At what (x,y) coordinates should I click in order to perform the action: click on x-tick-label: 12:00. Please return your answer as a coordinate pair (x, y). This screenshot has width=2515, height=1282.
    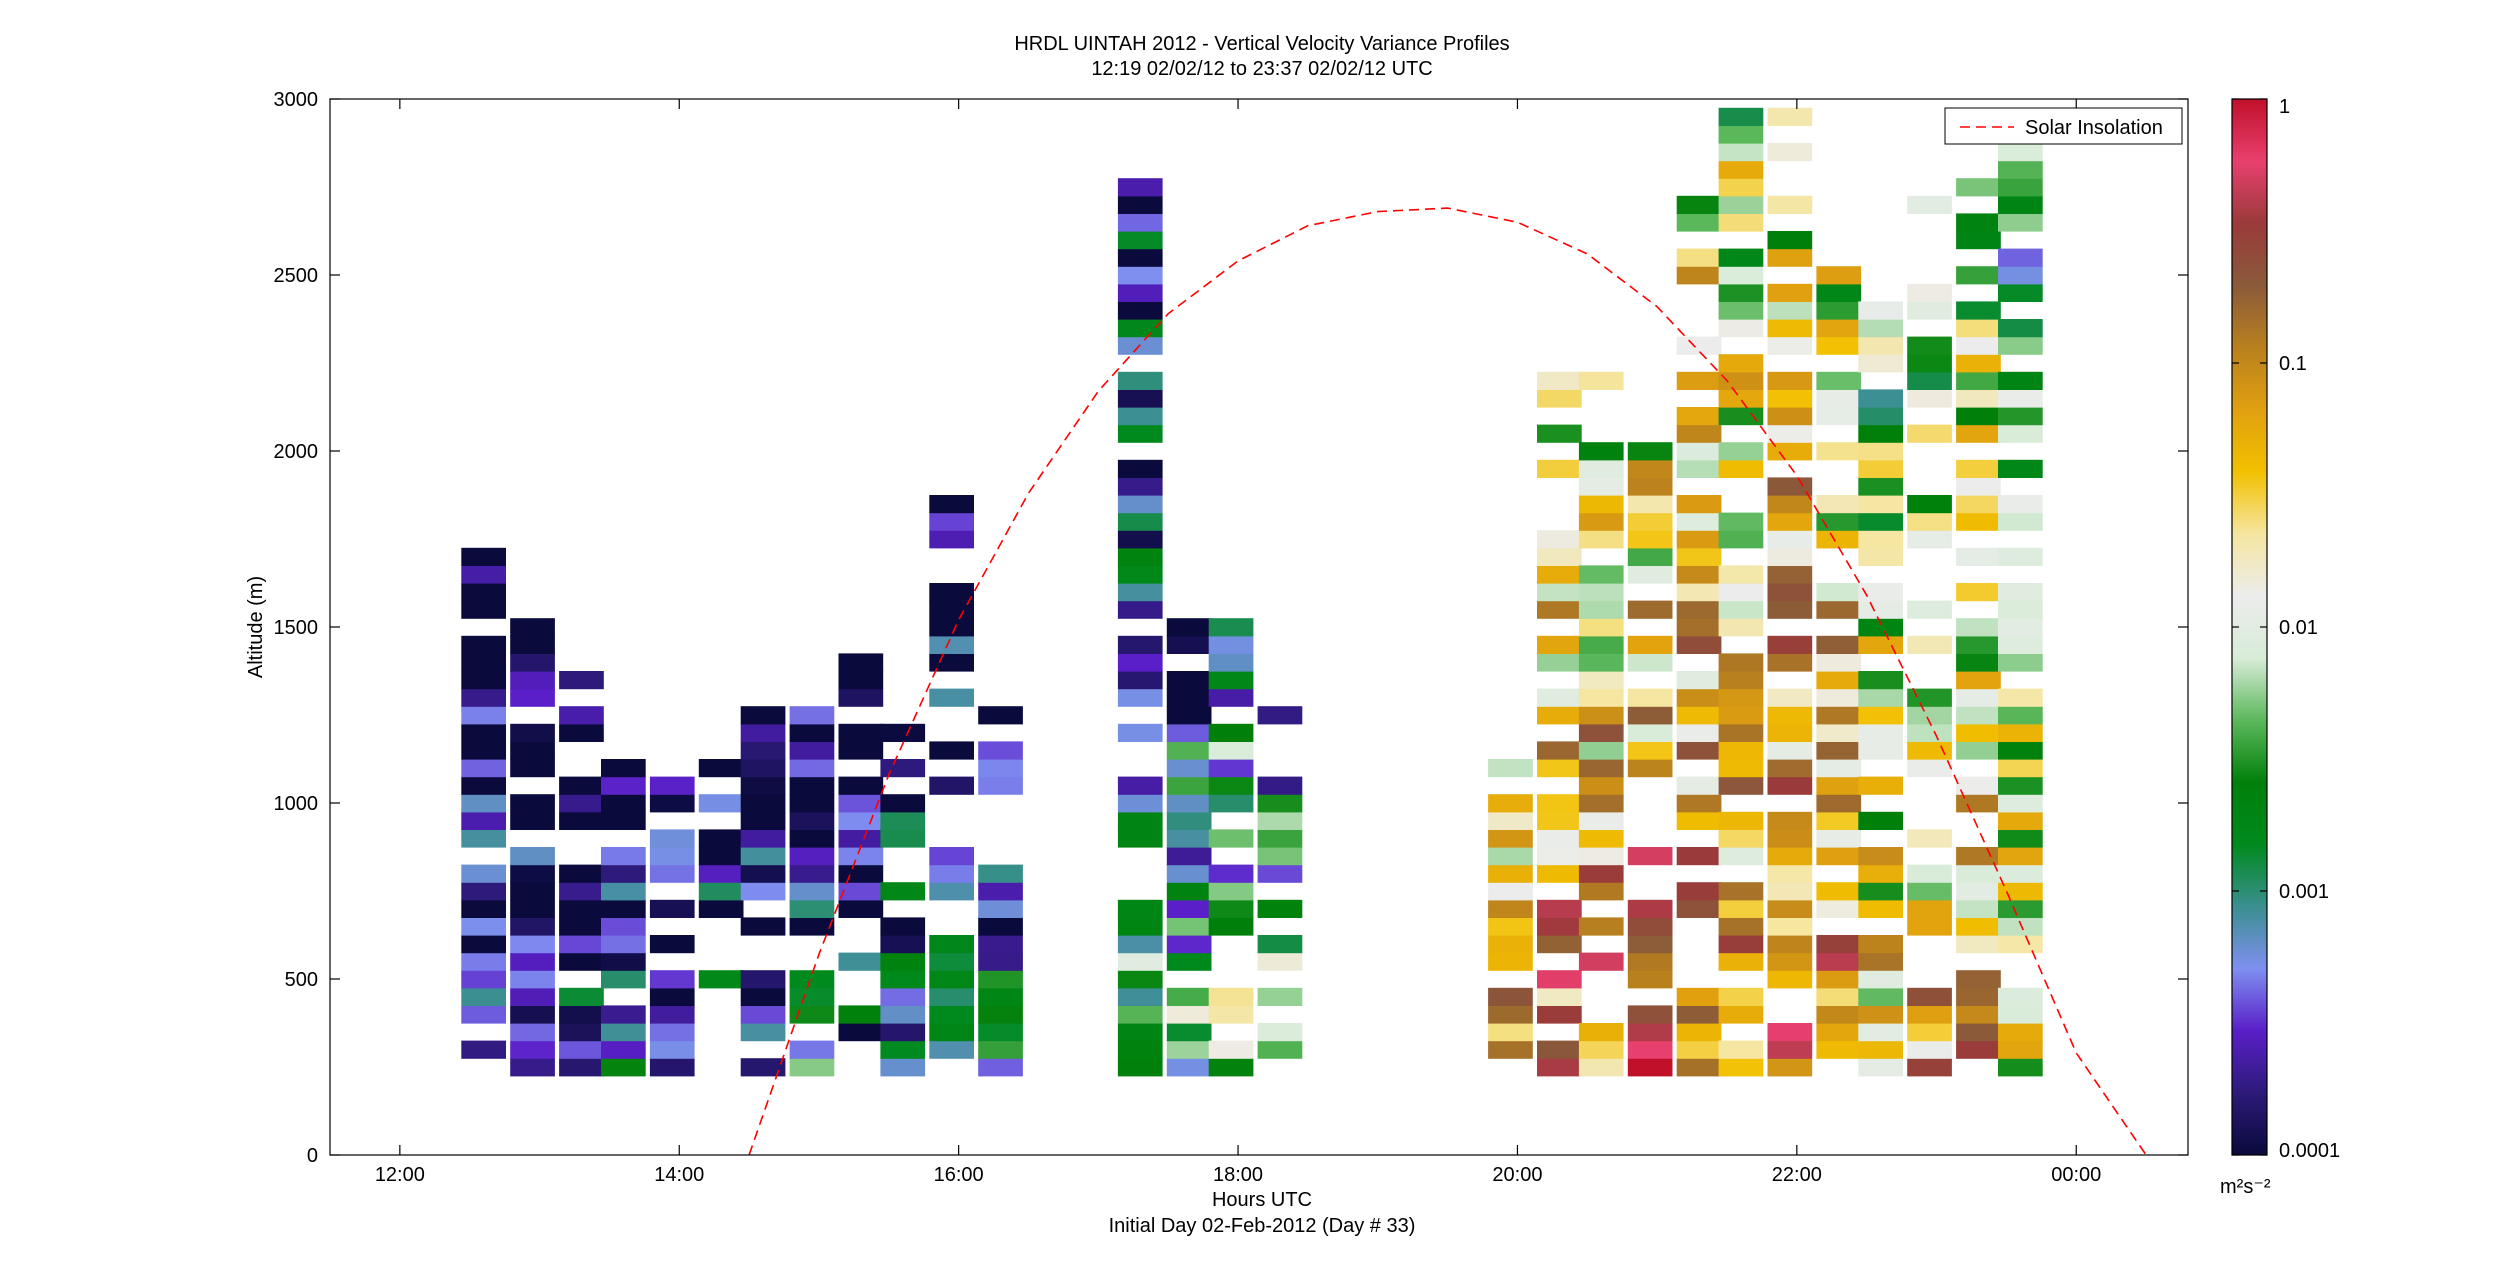
    Looking at the image, I should click on (400, 1175).